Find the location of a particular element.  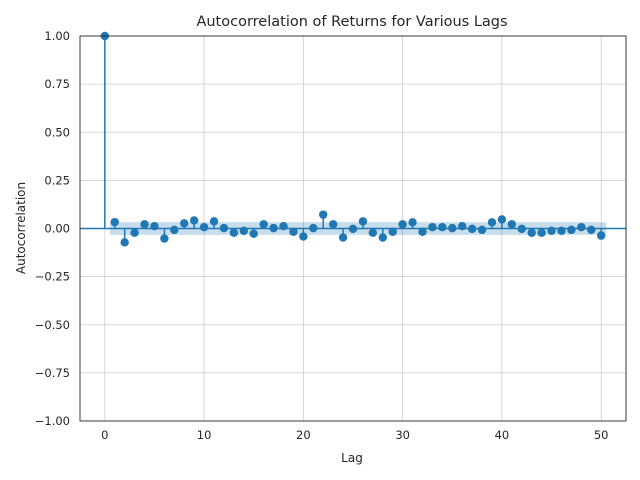

y-tick-label: −0.50 is located at coordinates (52, 325).